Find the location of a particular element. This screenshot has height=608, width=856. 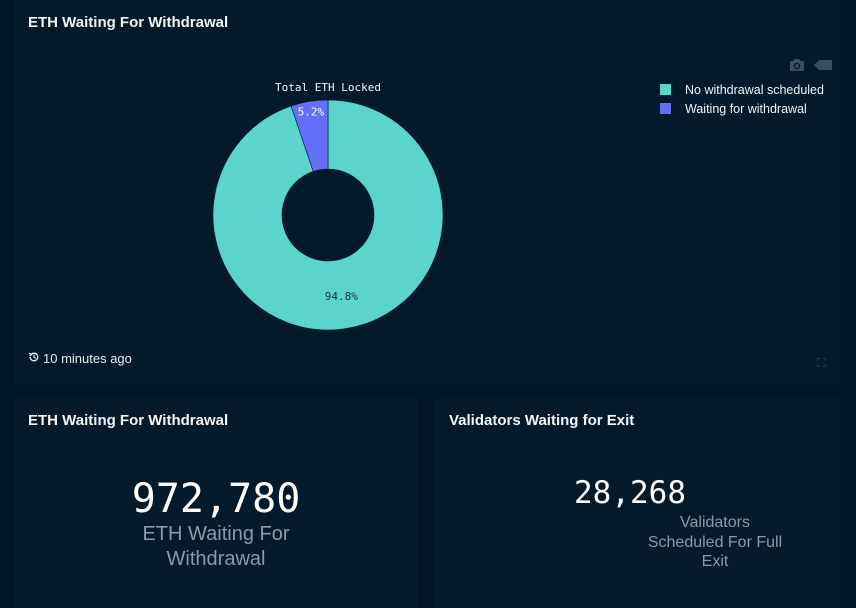

autoscale-icon is located at coordinates (823, 65).